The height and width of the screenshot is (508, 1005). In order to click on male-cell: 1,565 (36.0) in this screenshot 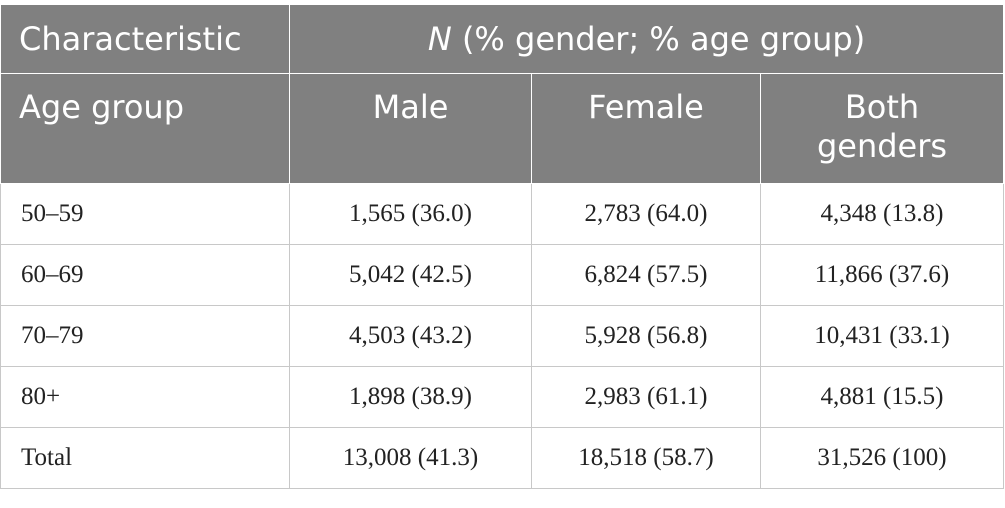, I will do `click(411, 214)`.